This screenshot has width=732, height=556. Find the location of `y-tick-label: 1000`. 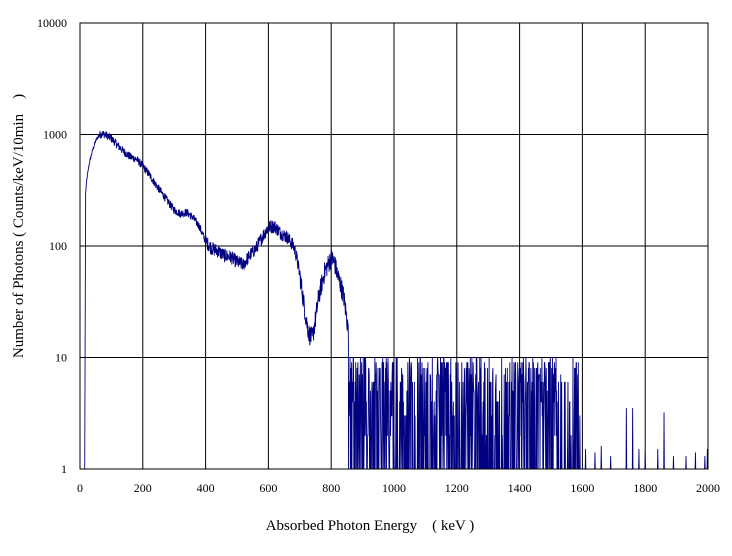

y-tick-label: 1000 is located at coordinates (55, 135).